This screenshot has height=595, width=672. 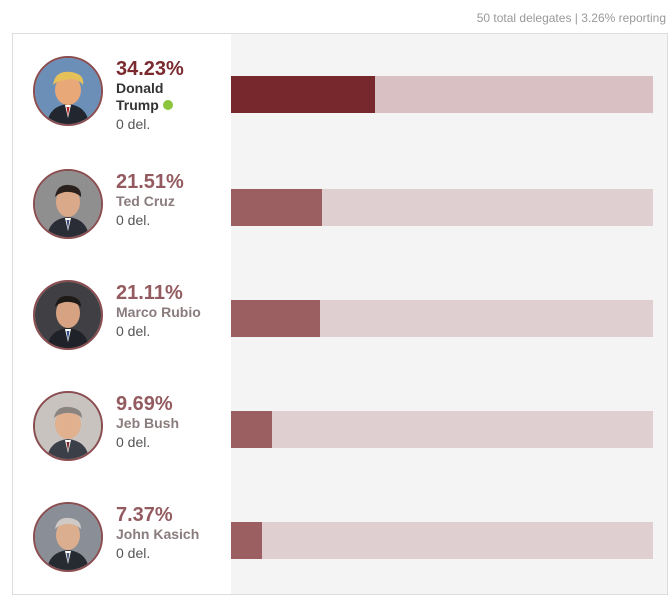 I want to click on candidate-name: Donald Trump, so click(x=172, y=97).